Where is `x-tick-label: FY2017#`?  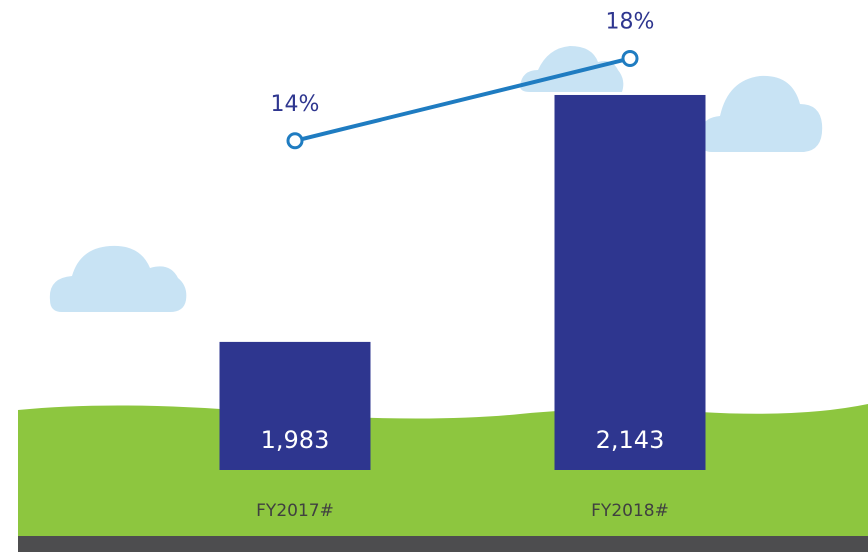
x-tick-label: FY2017# is located at coordinates (295, 511).